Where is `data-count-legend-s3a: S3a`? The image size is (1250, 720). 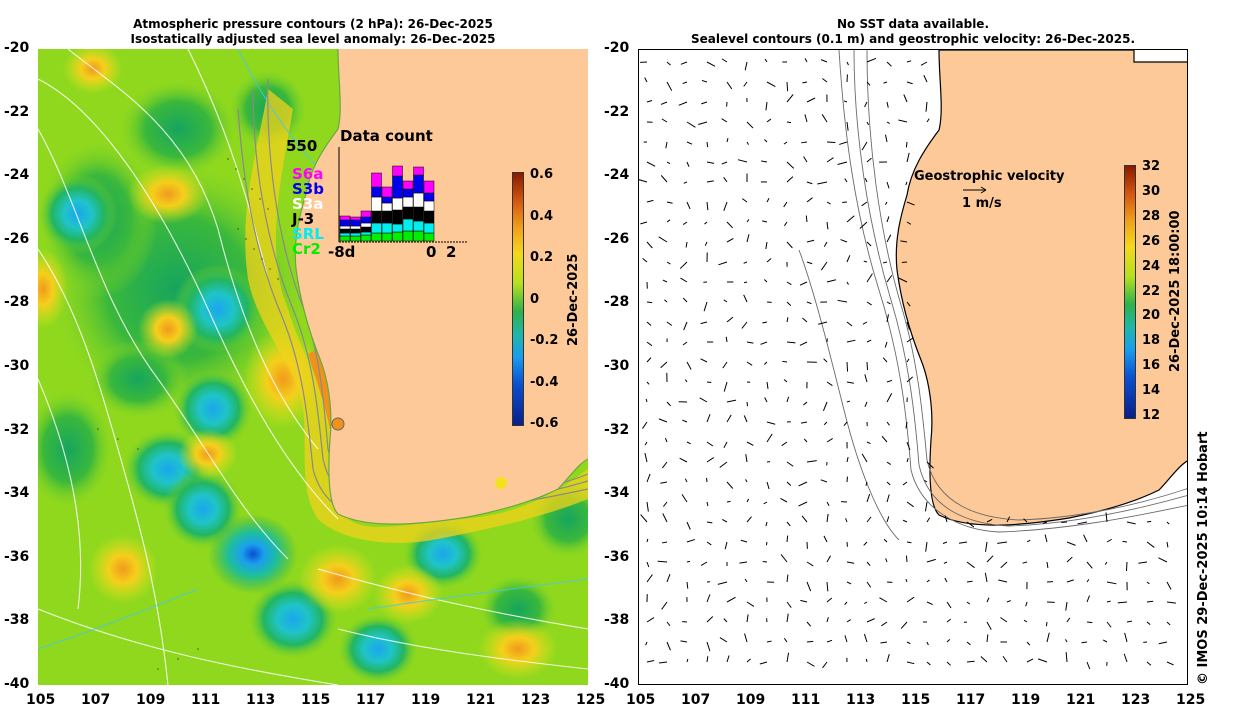 data-count-legend-s3a: S3a is located at coordinates (308, 204).